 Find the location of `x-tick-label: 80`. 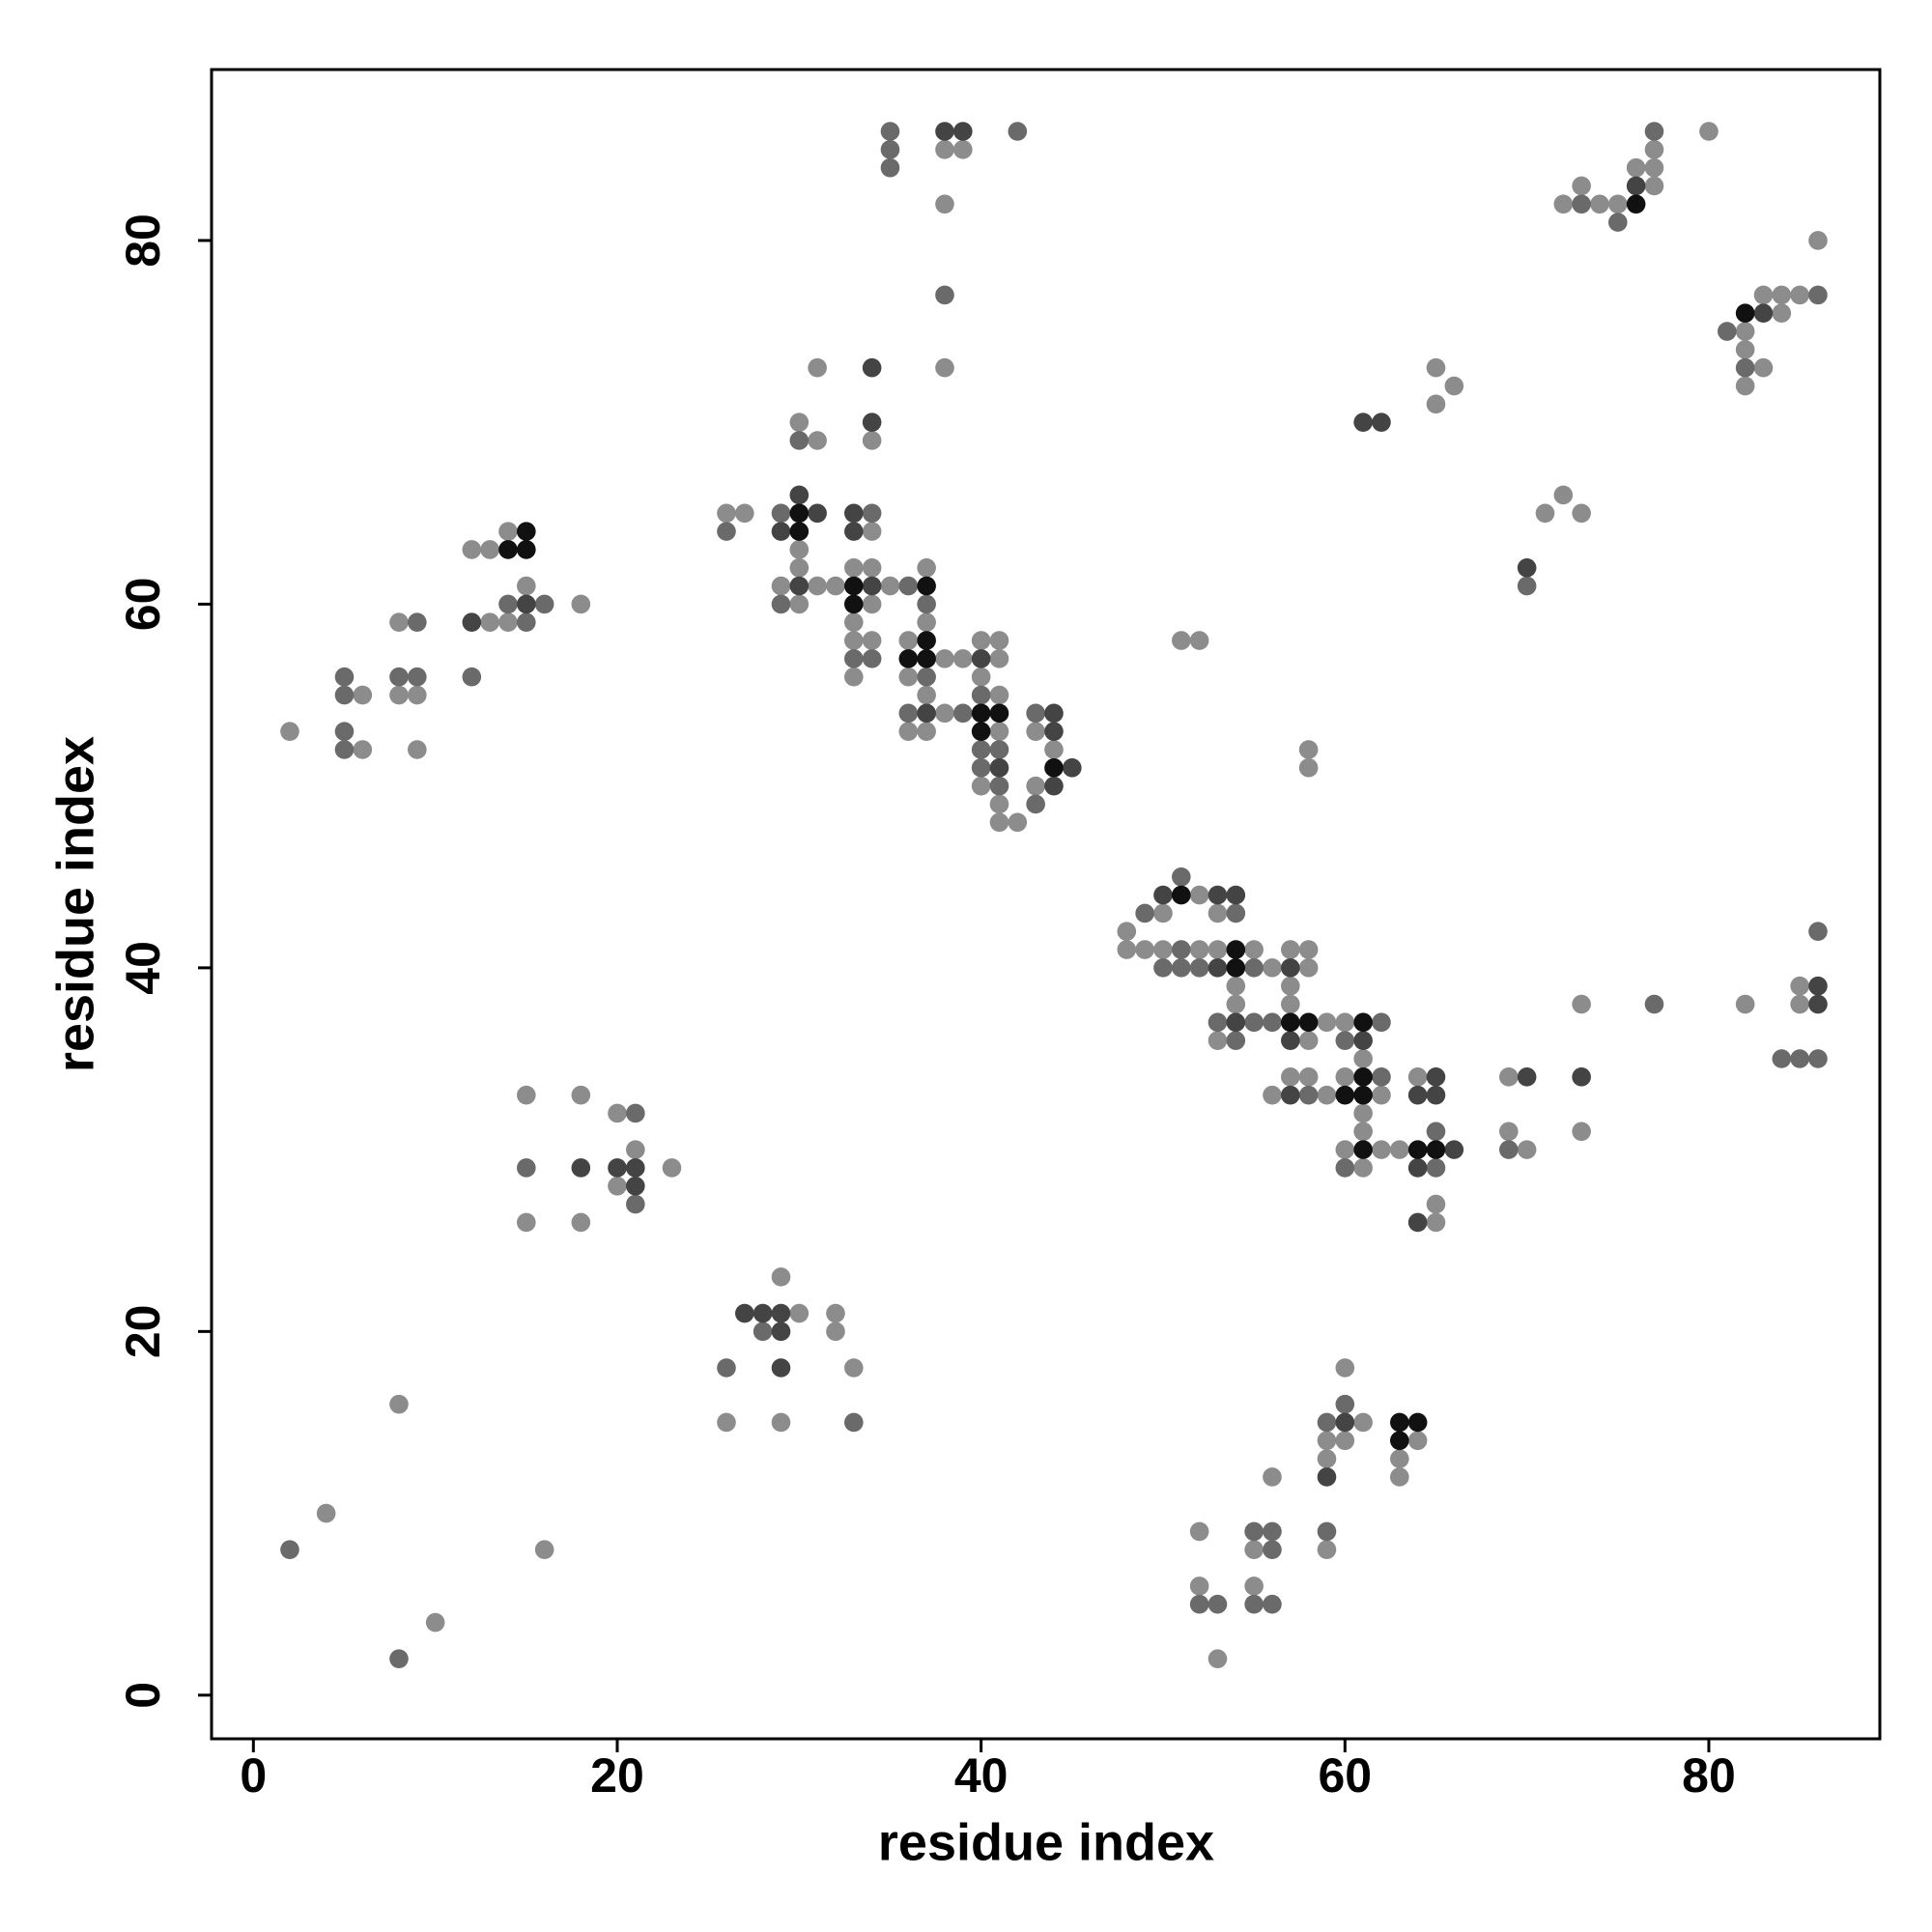

x-tick-label: 80 is located at coordinates (1709, 1775).